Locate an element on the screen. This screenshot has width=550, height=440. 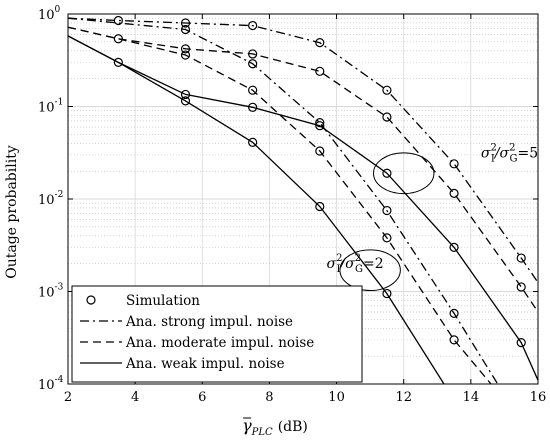
x-axis-symbol: γ is located at coordinates (247, 425).